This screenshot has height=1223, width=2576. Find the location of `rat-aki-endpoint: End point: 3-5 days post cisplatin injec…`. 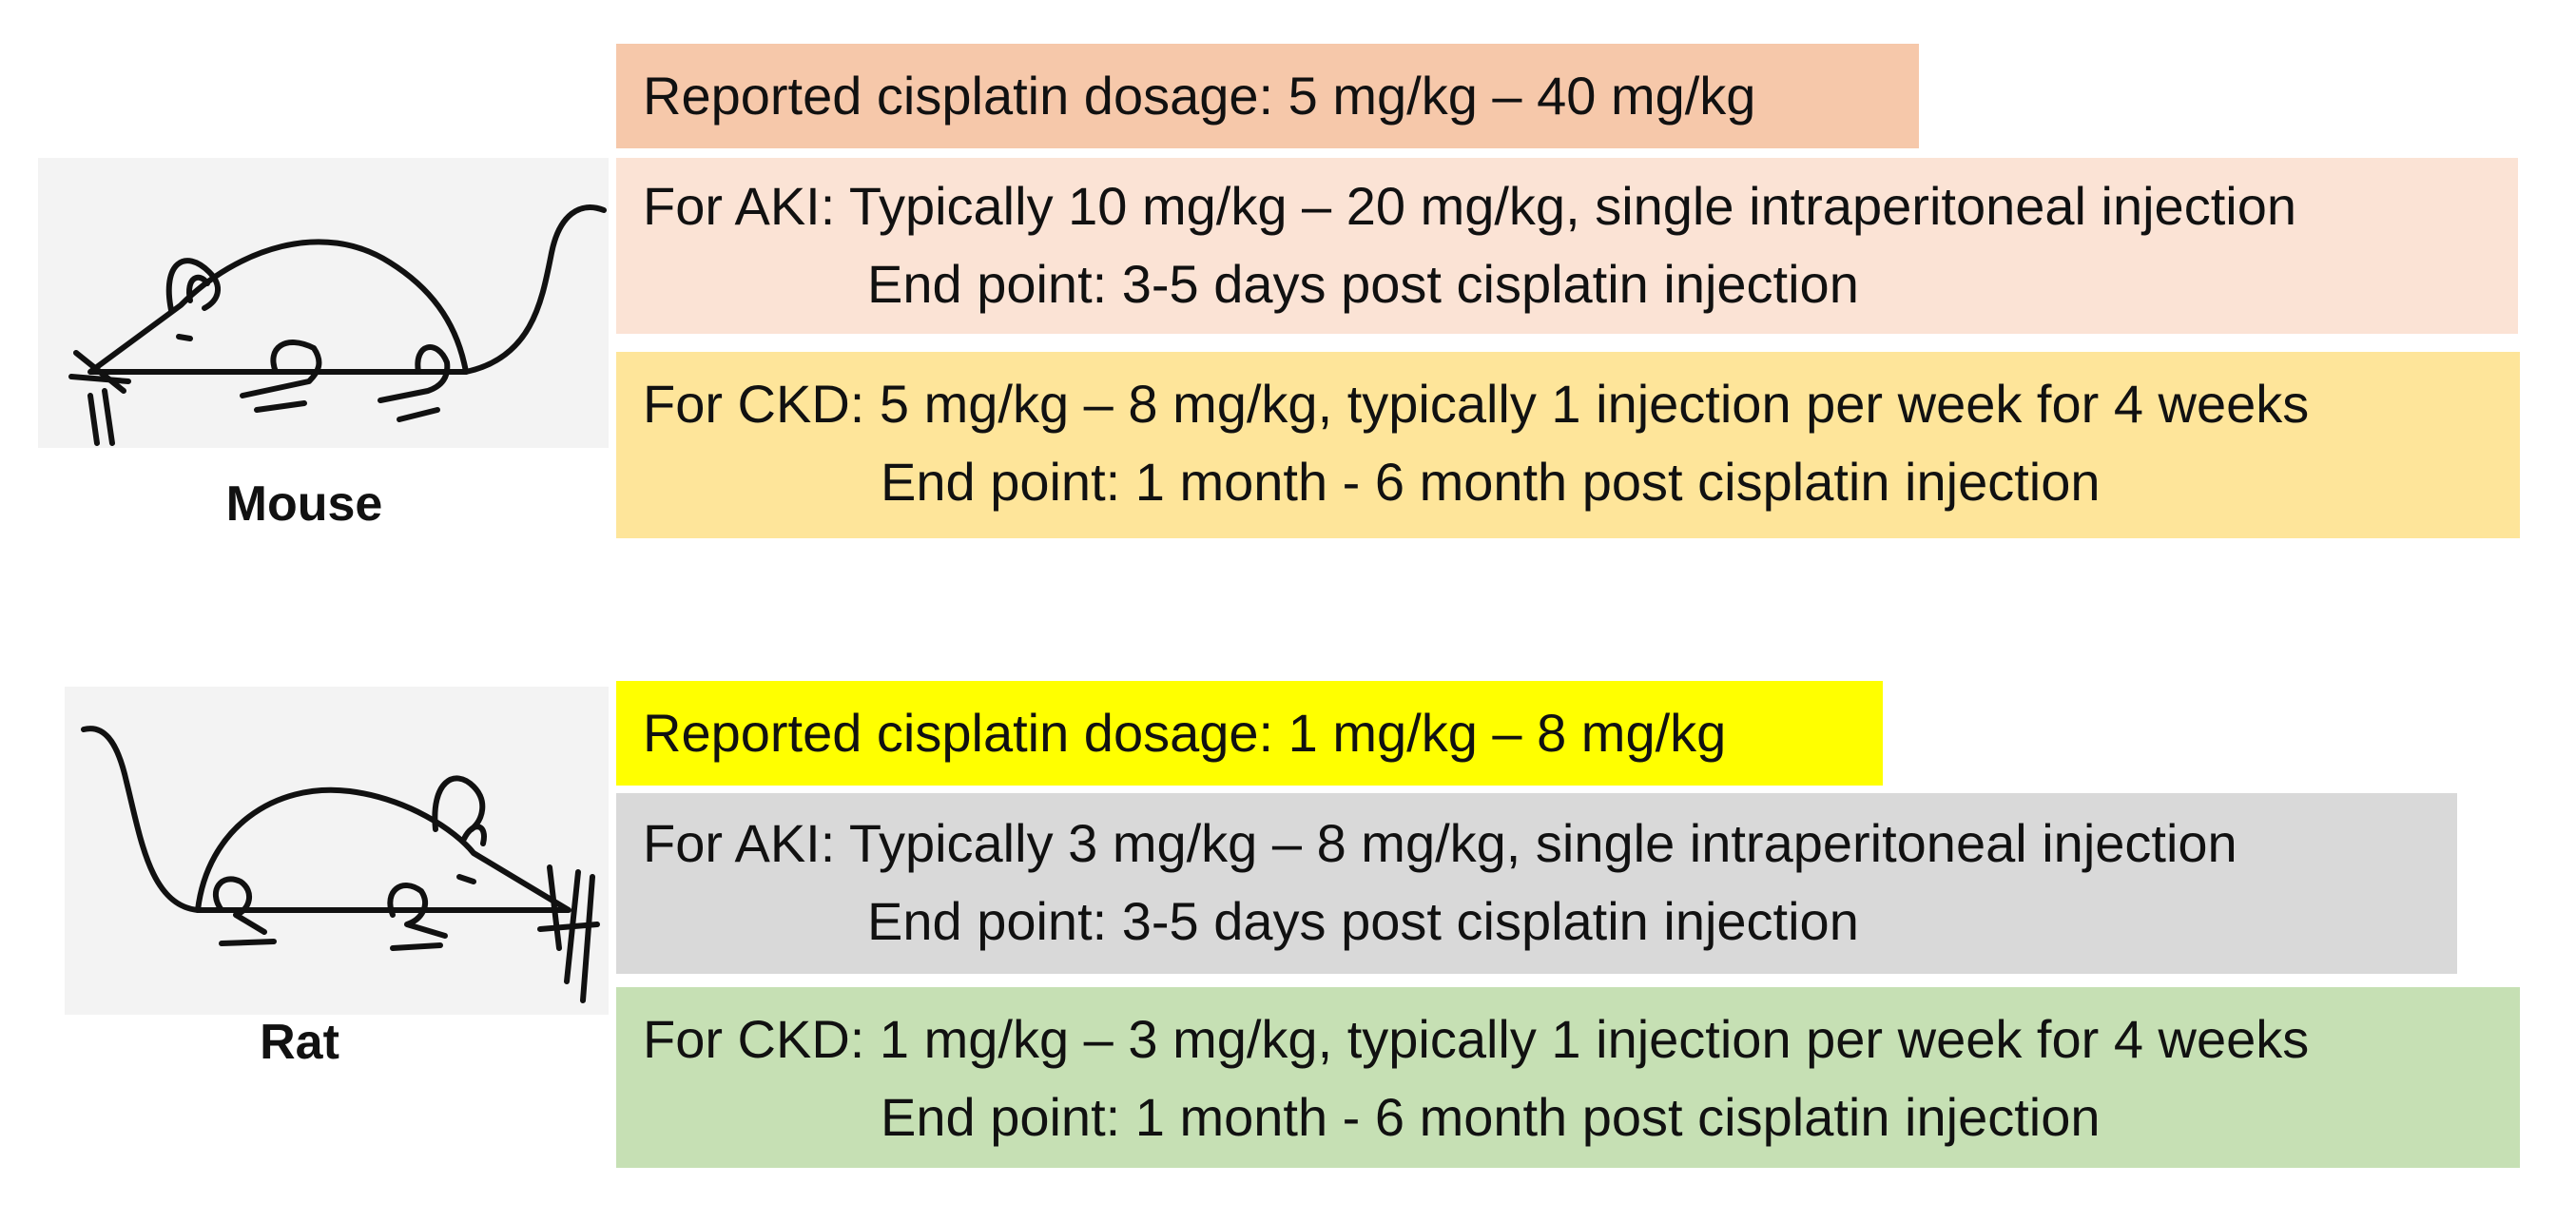

rat-aki-endpoint: End point: 3-5 days post cisplatin injec… is located at coordinates (1363, 921).